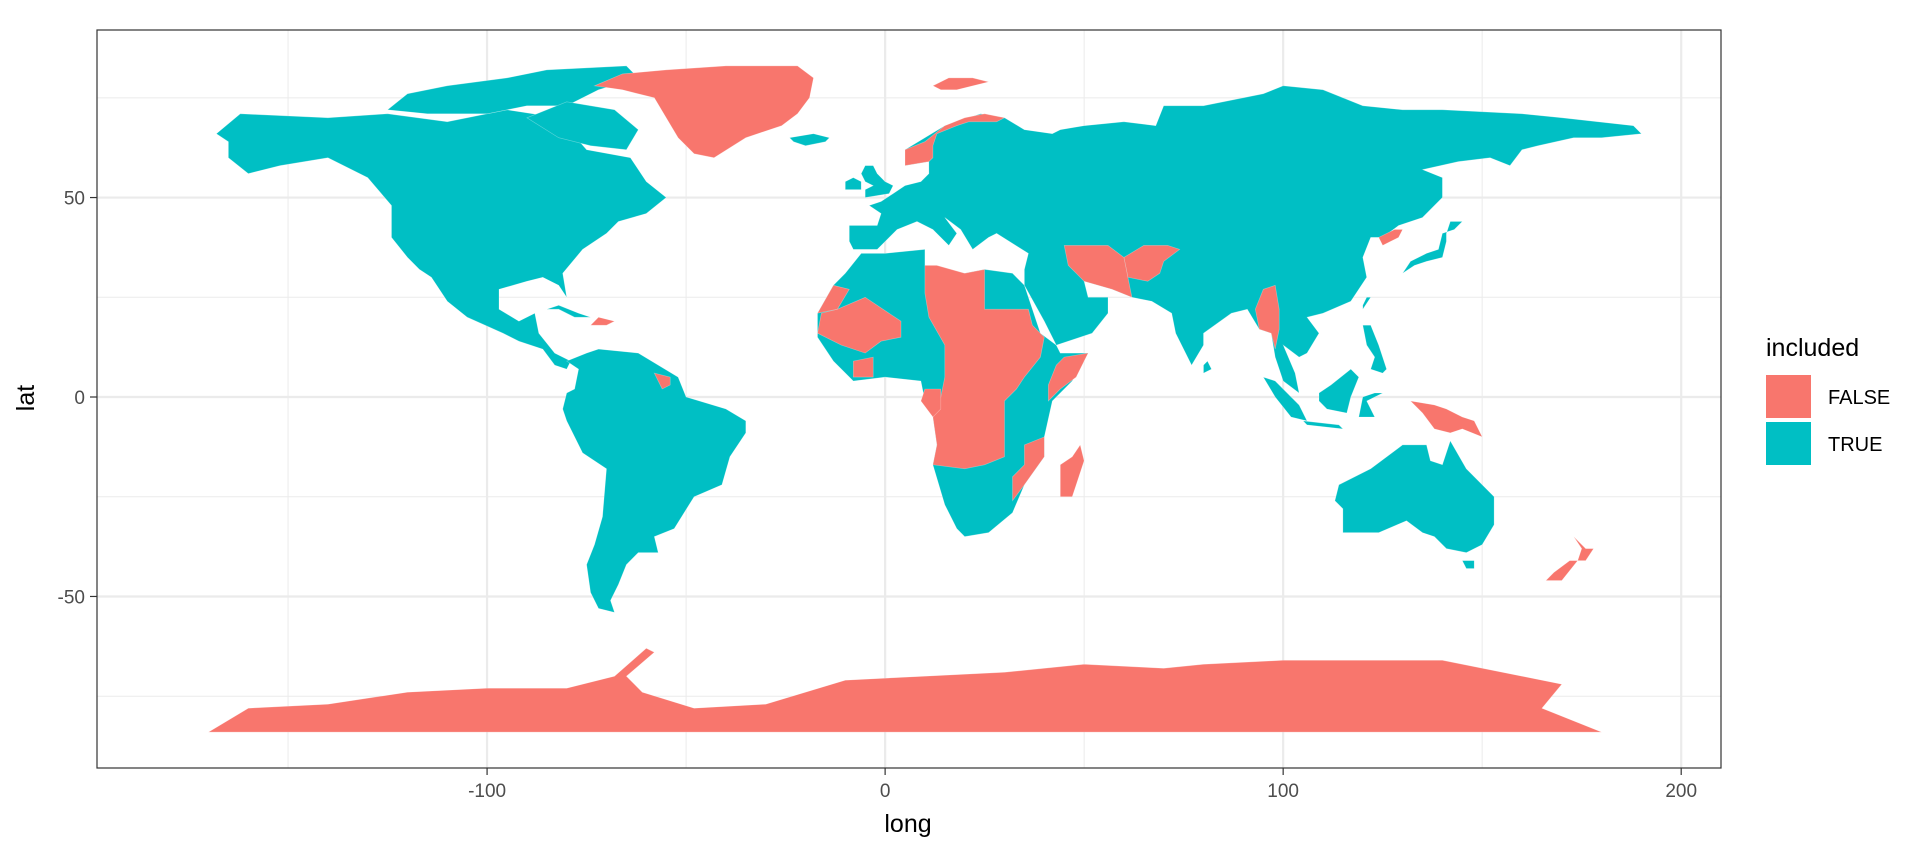 The image size is (1920, 865). What do you see at coordinates (1584, 548) in the screenshot?
I see `region-new-zealand-north-island` at bounding box center [1584, 548].